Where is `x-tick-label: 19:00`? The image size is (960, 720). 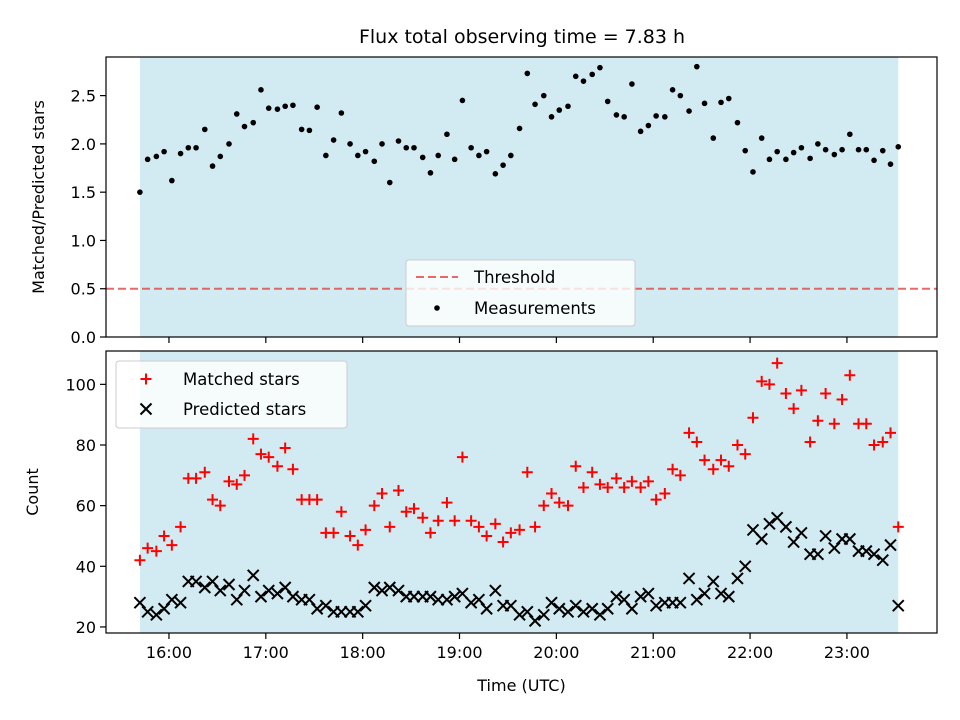
x-tick-label: 19:00 is located at coordinates (459, 652).